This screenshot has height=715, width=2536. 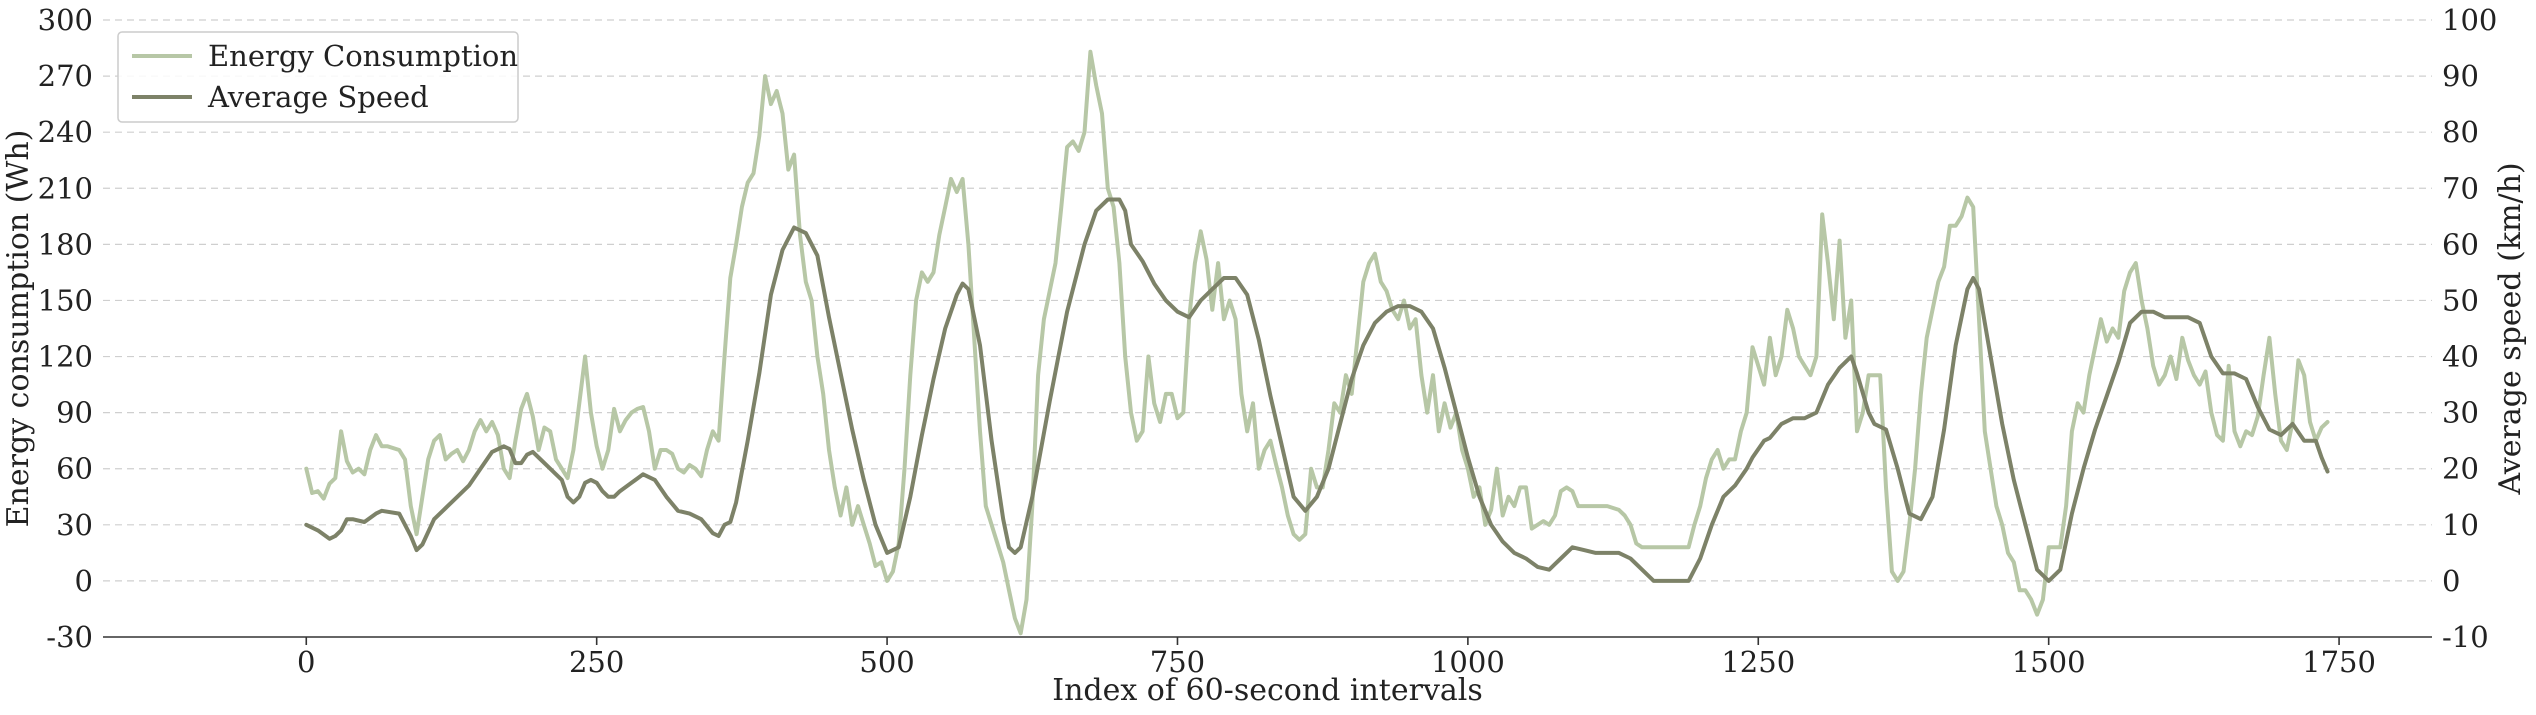 I want to click on legend-box, so click(x=318, y=77).